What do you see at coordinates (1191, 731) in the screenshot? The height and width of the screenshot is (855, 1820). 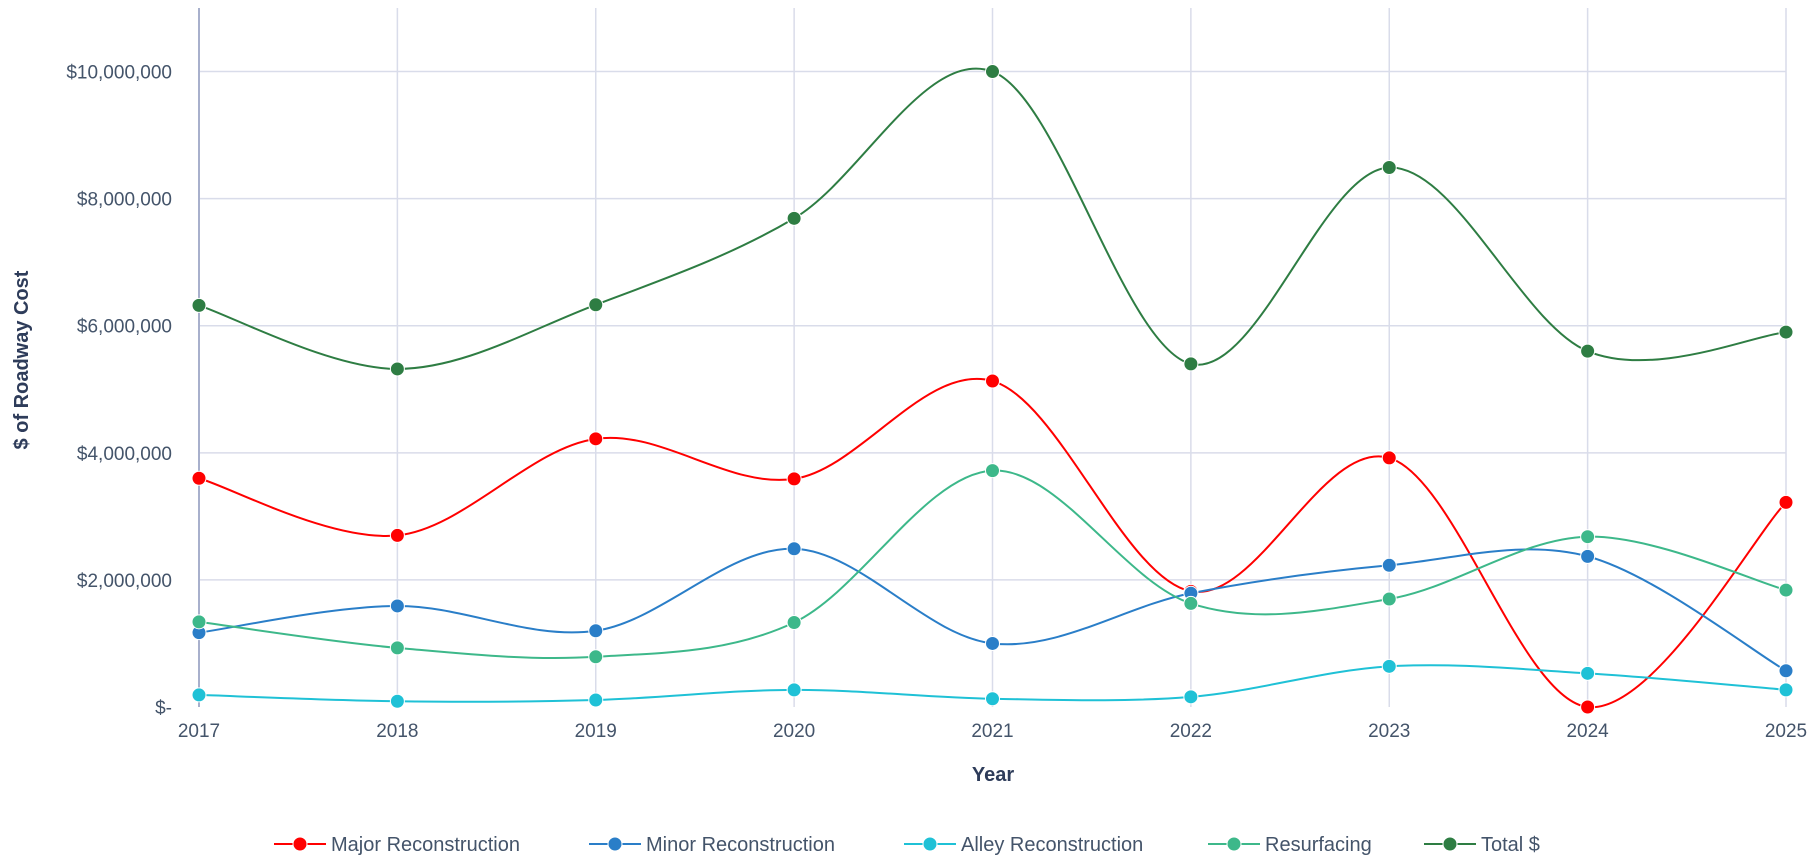 I see `x-tick-label: 2022` at bounding box center [1191, 731].